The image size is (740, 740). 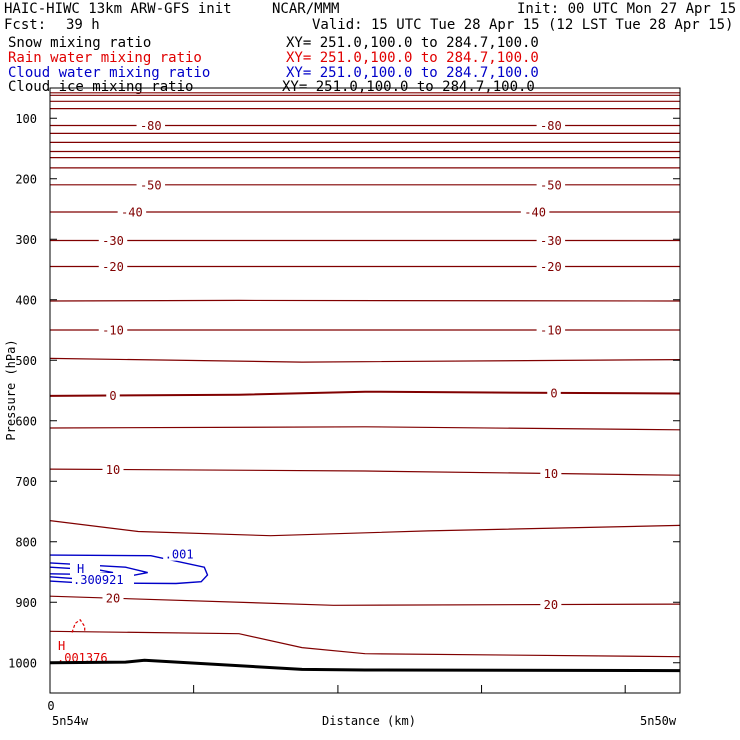 What do you see at coordinates (25, 25) in the screenshot?
I see `forecast-label: Fcst:` at bounding box center [25, 25].